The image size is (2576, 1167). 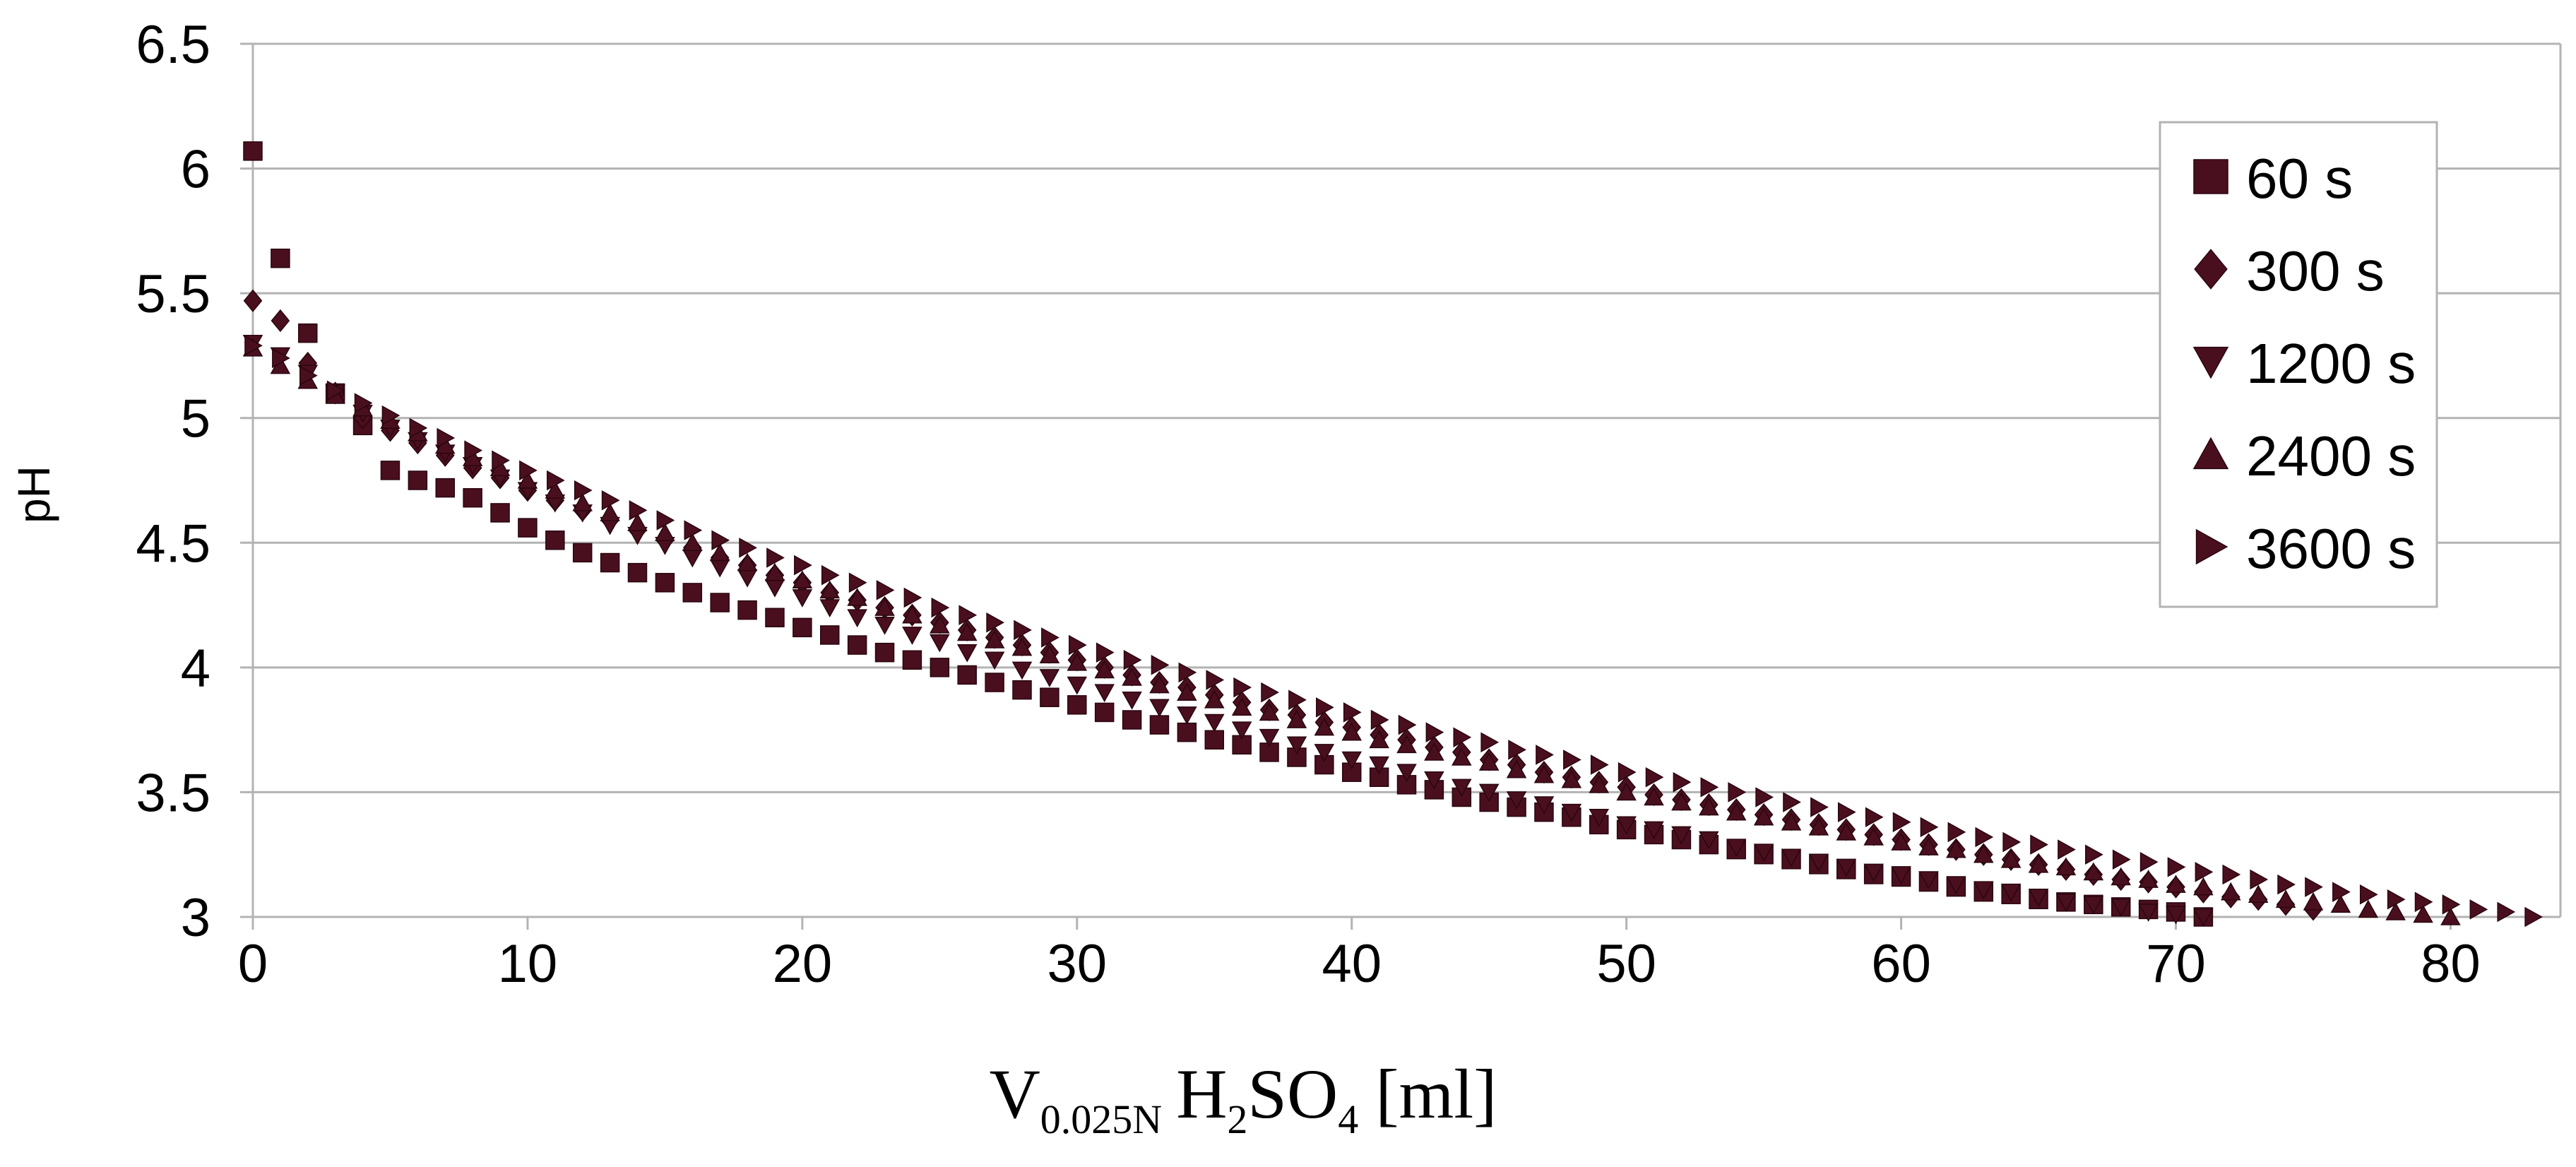 What do you see at coordinates (195, 170) in the screenshot?
I see `y-tick-label: 6` at bounding box center [195, 170].